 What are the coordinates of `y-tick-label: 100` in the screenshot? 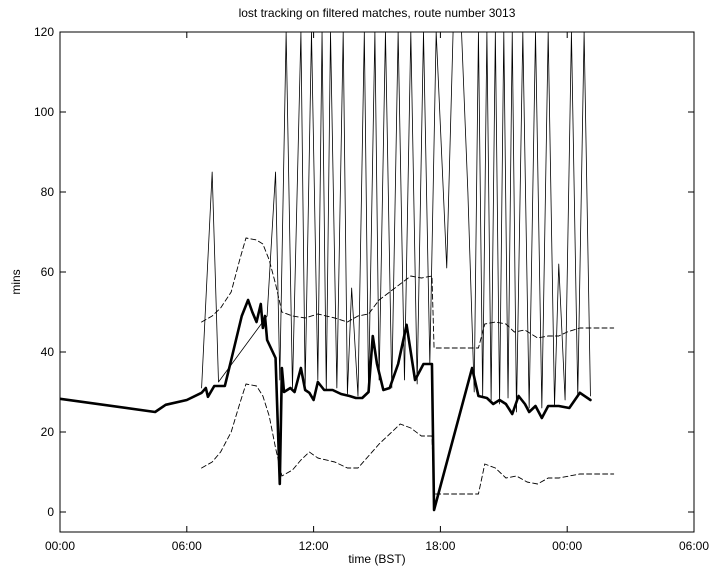 It's located at (44, 112).